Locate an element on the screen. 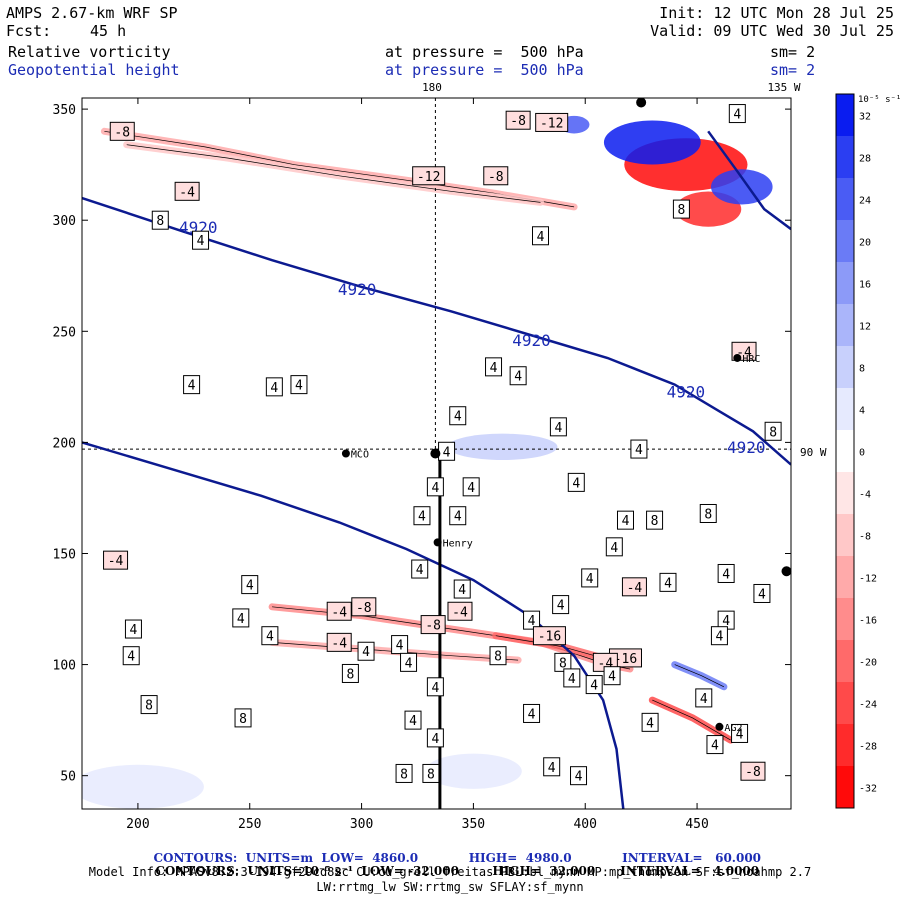 This screenshot has height=900, width=900. vorticity-label-23: 4 is located at coordinates (471, 487).